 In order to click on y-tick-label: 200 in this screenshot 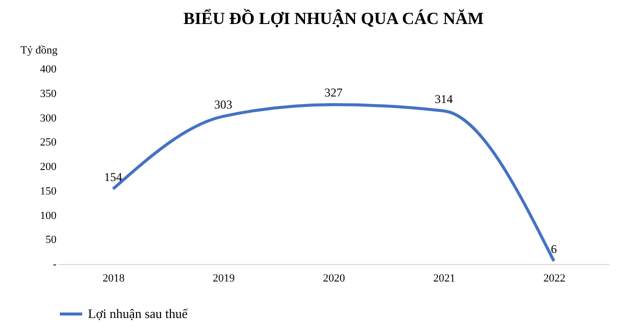, I will do `click(48, 167)`.